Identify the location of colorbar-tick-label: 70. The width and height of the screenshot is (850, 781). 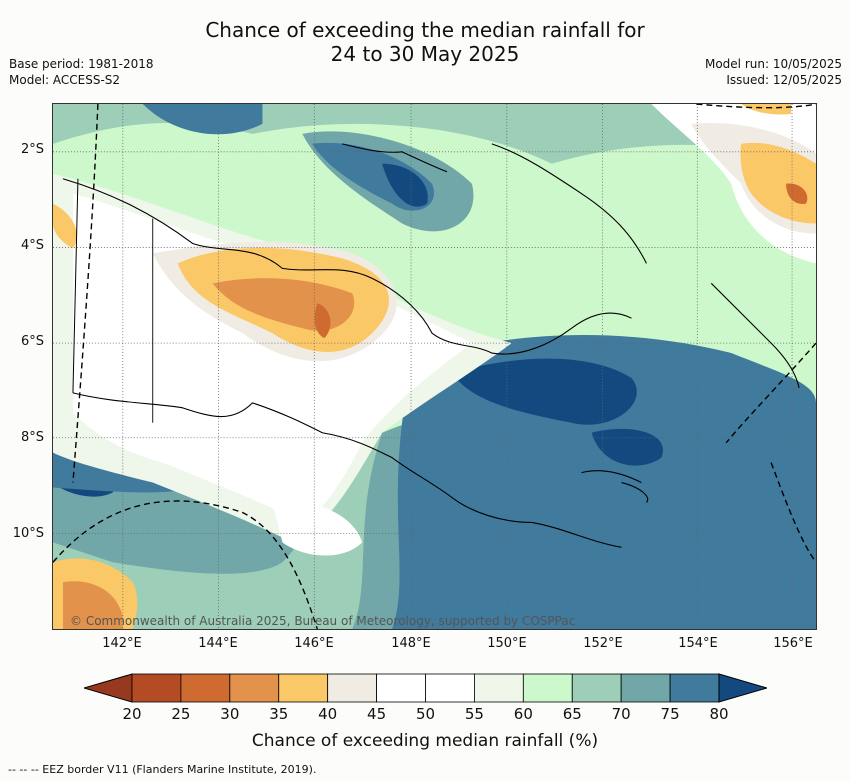
(621, 714).